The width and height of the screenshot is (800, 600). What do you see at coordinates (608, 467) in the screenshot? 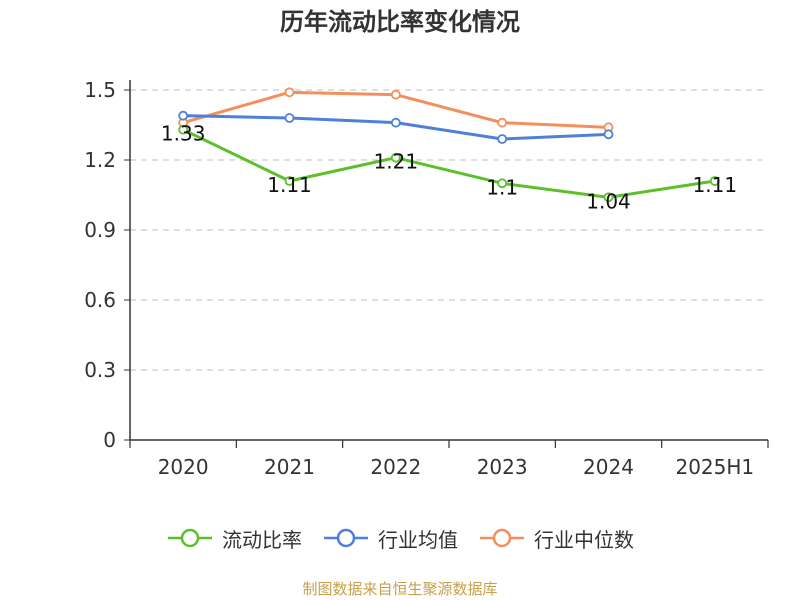
I see `x-tick-label: 2024` at bounding box center [608, 467].